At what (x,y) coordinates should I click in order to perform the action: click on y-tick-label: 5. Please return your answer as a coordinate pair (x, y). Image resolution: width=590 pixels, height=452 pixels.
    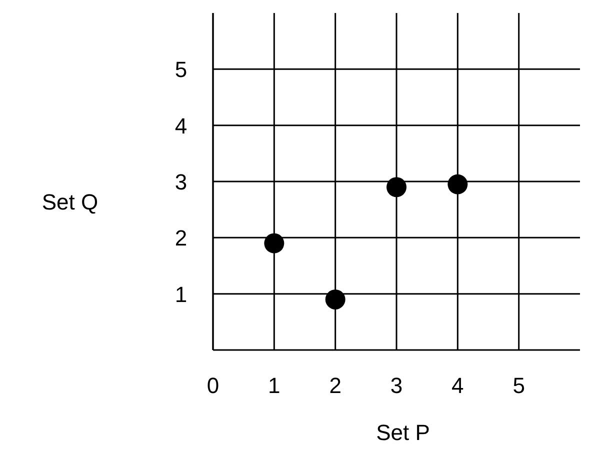
    Looking at the image, I should click on (181, 69).